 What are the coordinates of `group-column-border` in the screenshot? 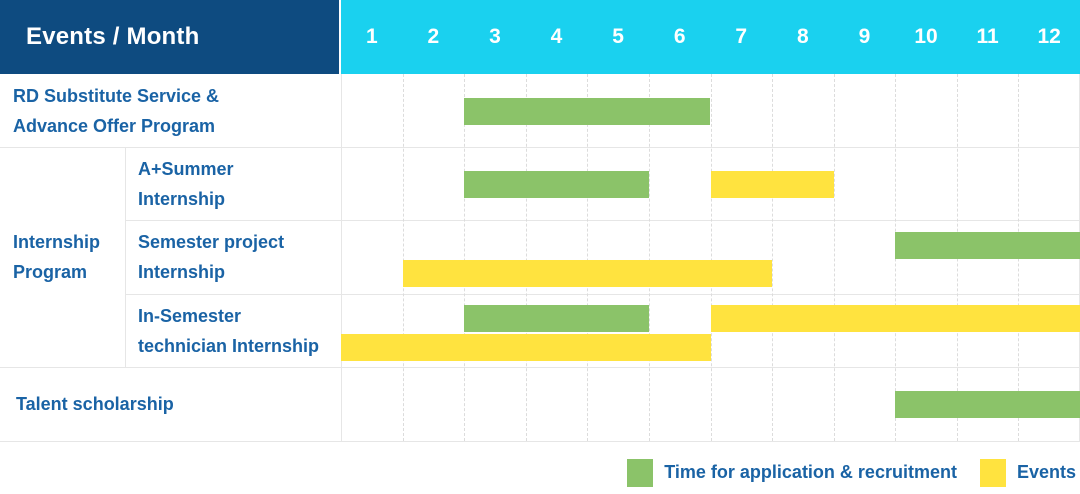 It's located at (125, 257).